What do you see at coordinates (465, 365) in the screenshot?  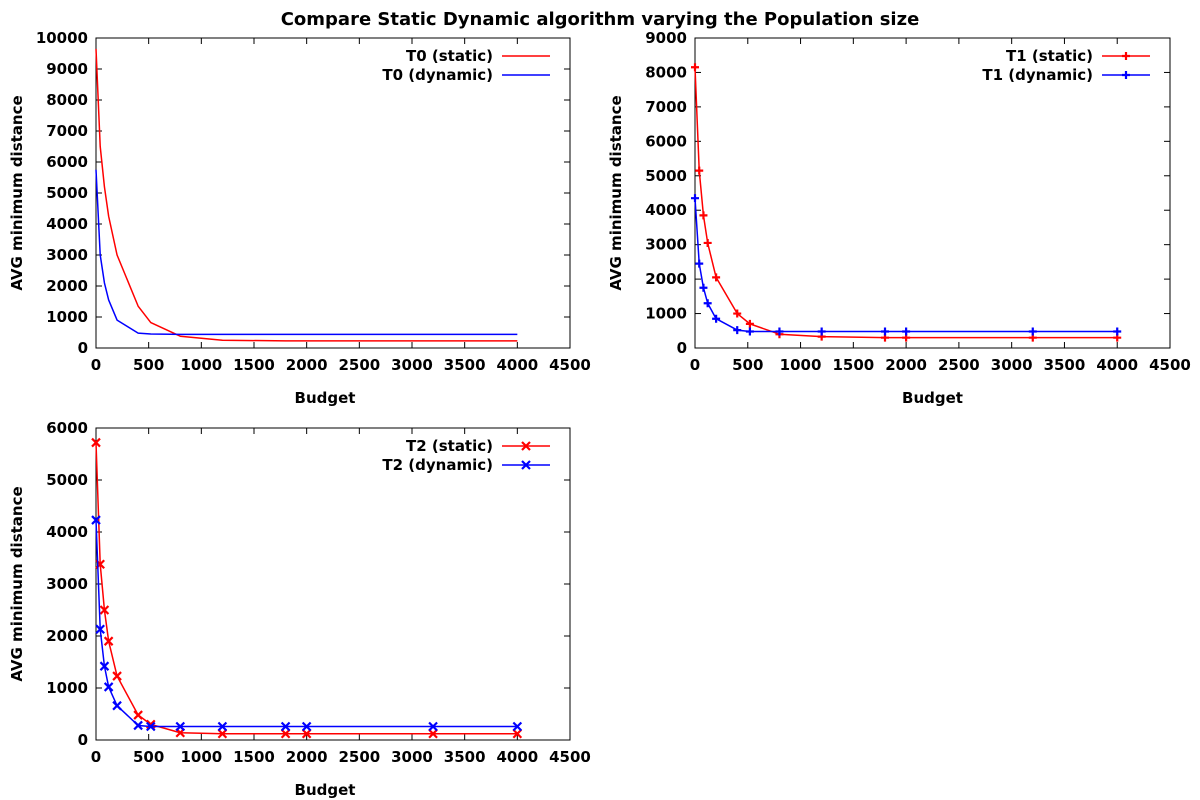 I see `x-tick-label: 3500` at bounding box center [465, 365].